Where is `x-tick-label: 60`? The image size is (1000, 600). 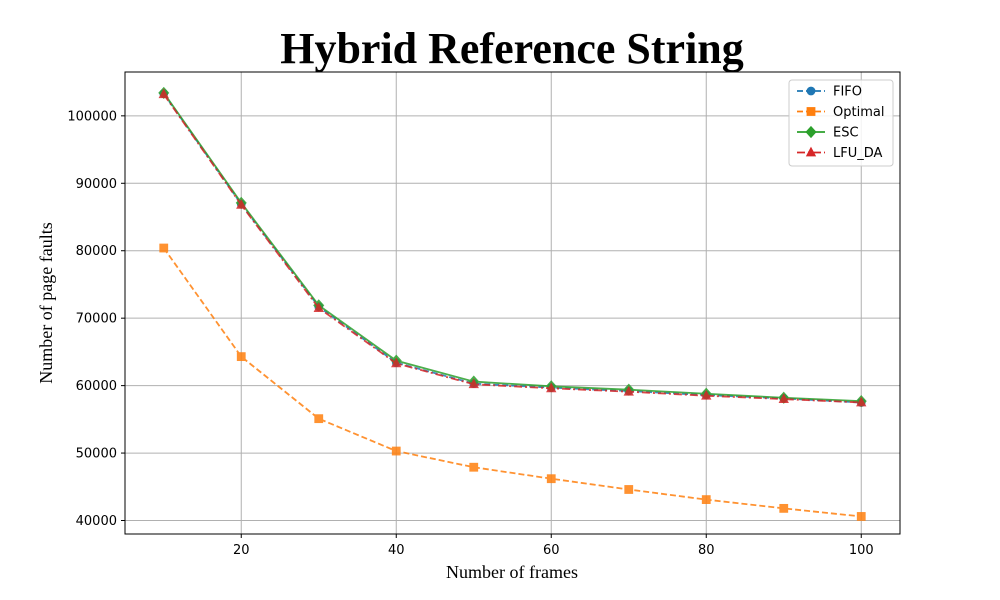
x-tick-label: 60 is located at coordinates (551, 550).